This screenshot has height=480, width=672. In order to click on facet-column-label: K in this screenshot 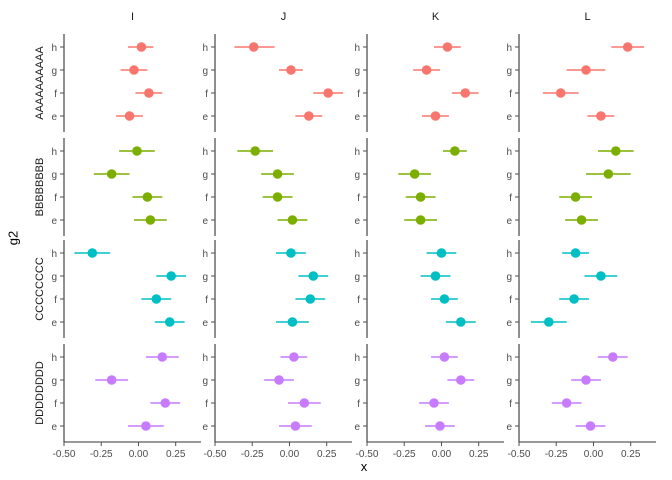, I will do `click(436, 17)`.